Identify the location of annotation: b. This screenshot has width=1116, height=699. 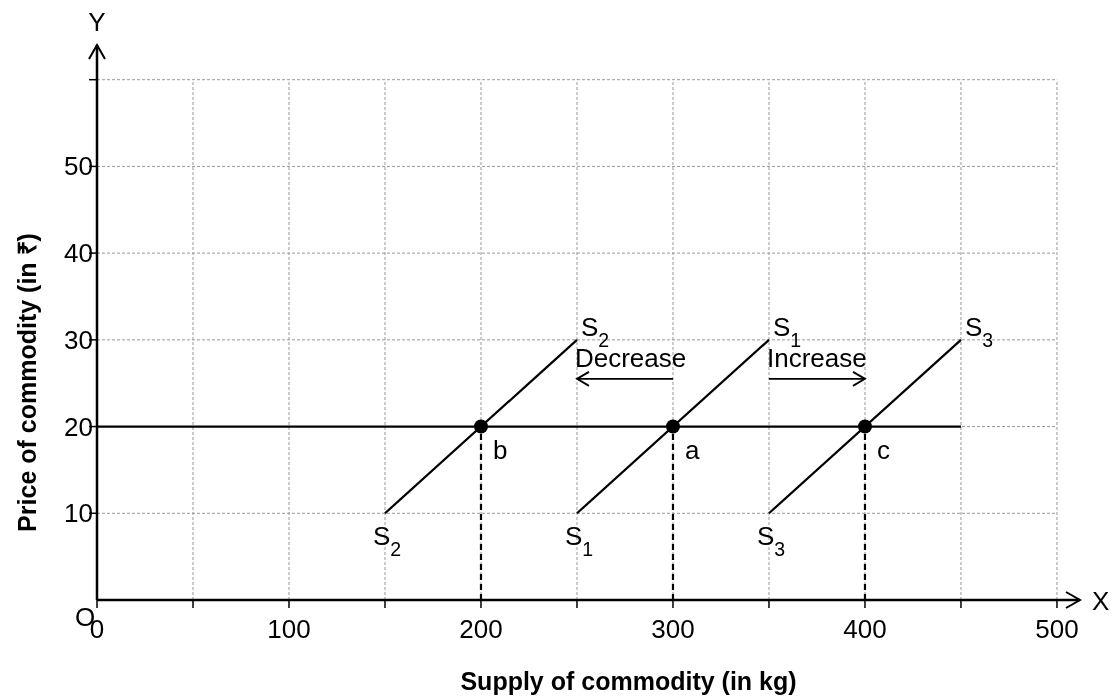
(500, 449).